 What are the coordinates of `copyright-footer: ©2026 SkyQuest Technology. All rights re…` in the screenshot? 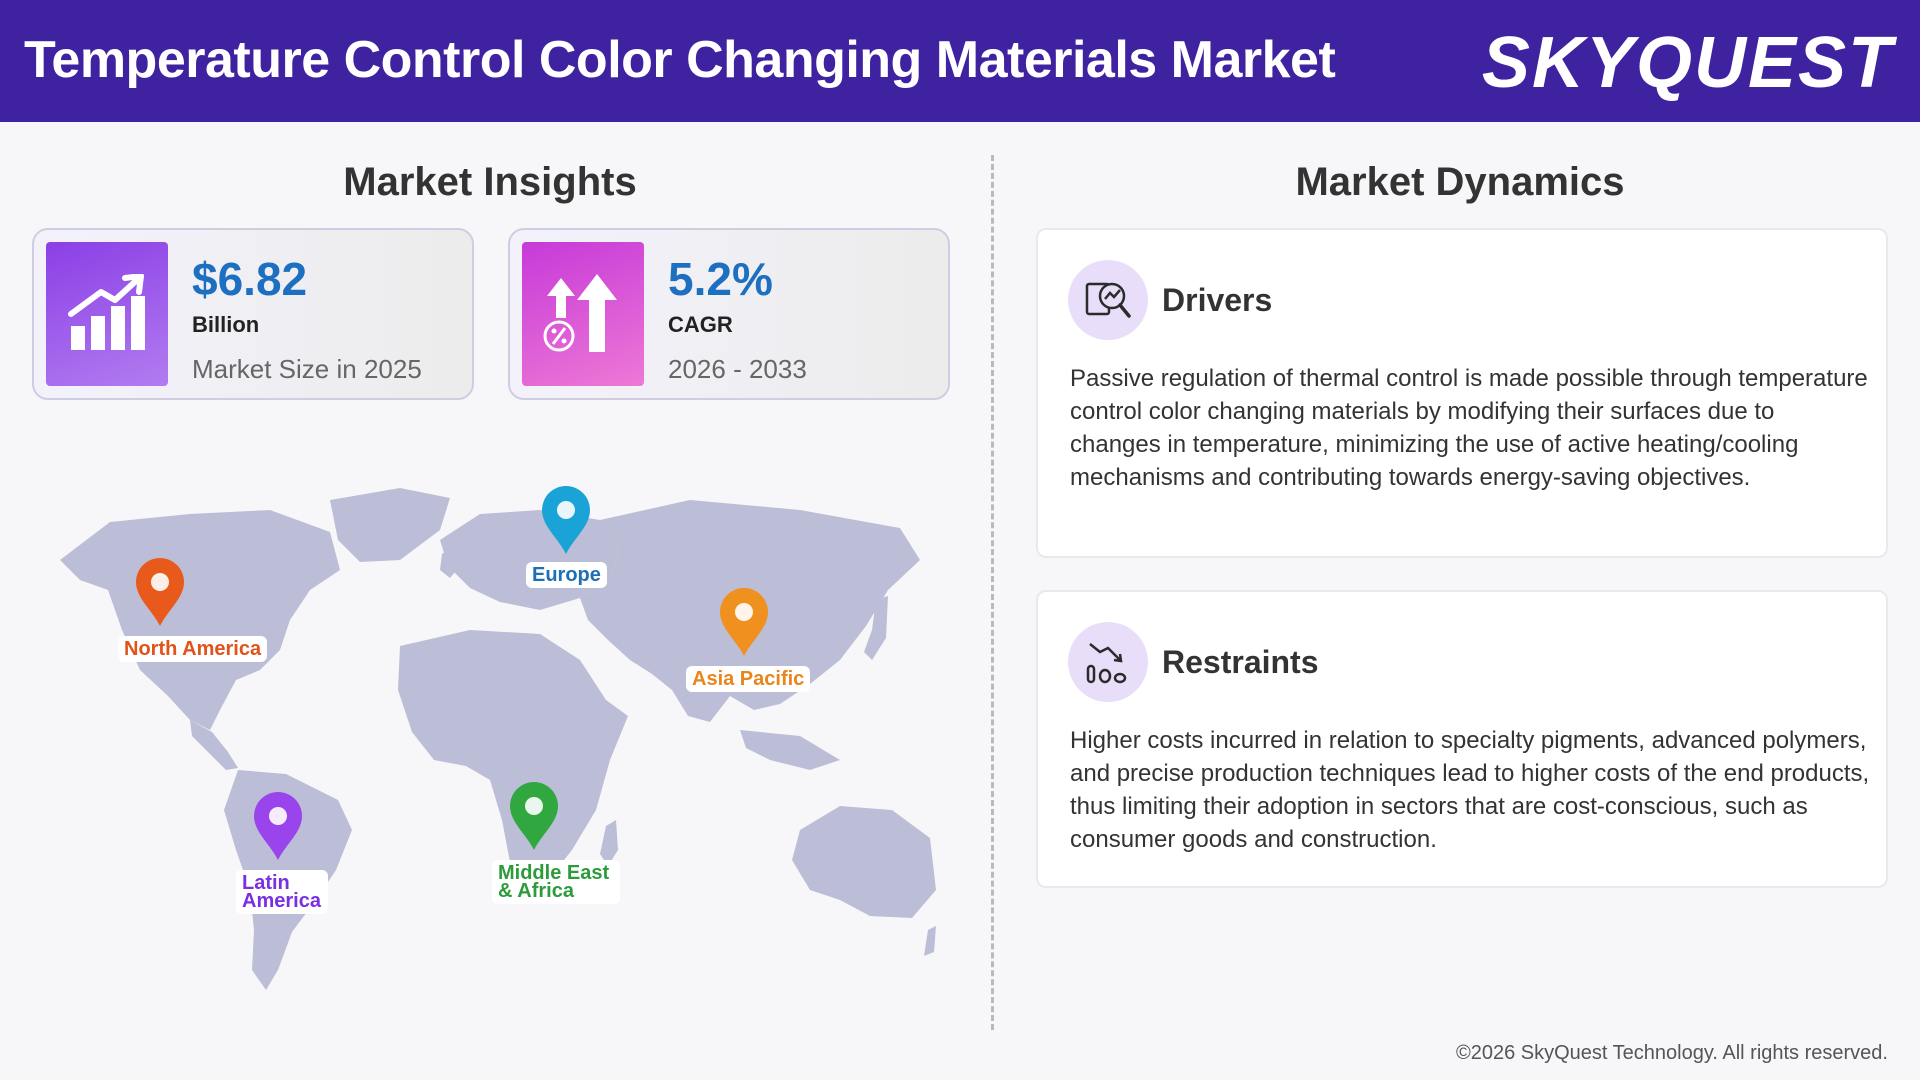 It's located at (1671, 1053).